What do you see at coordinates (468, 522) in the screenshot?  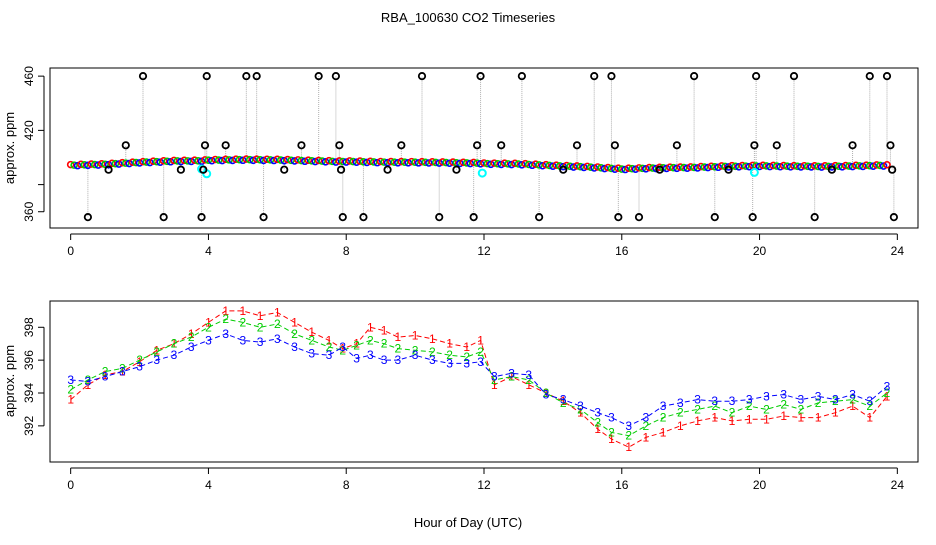 I see `x-axis-label: Hour of Day (UTC)` at bounding box center [468, 522].